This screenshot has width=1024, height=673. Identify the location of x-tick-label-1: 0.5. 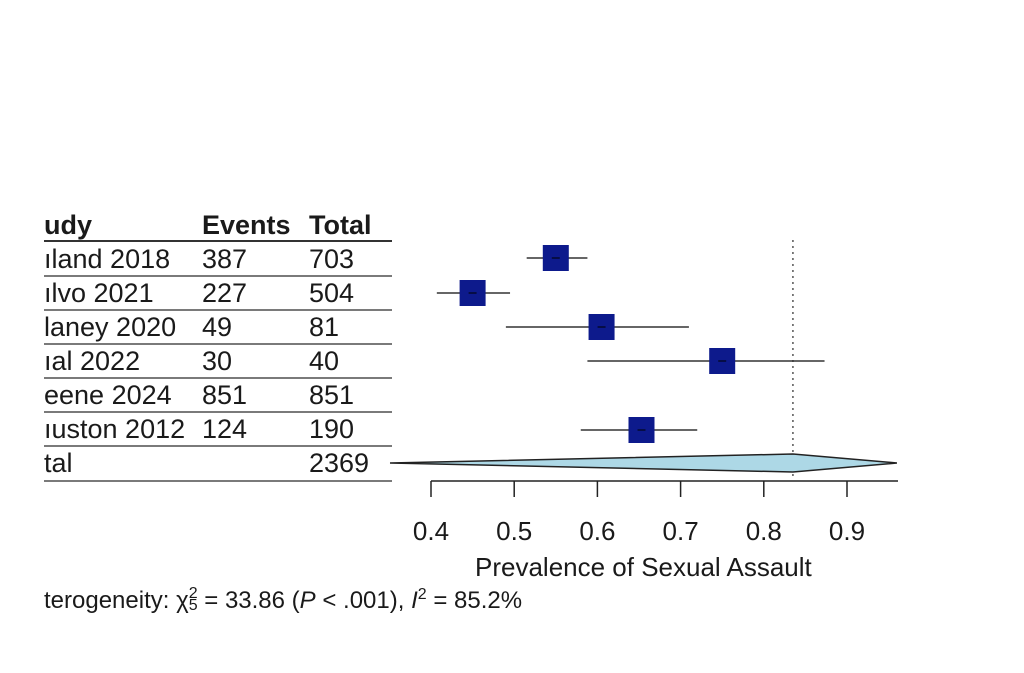
(514, 531).